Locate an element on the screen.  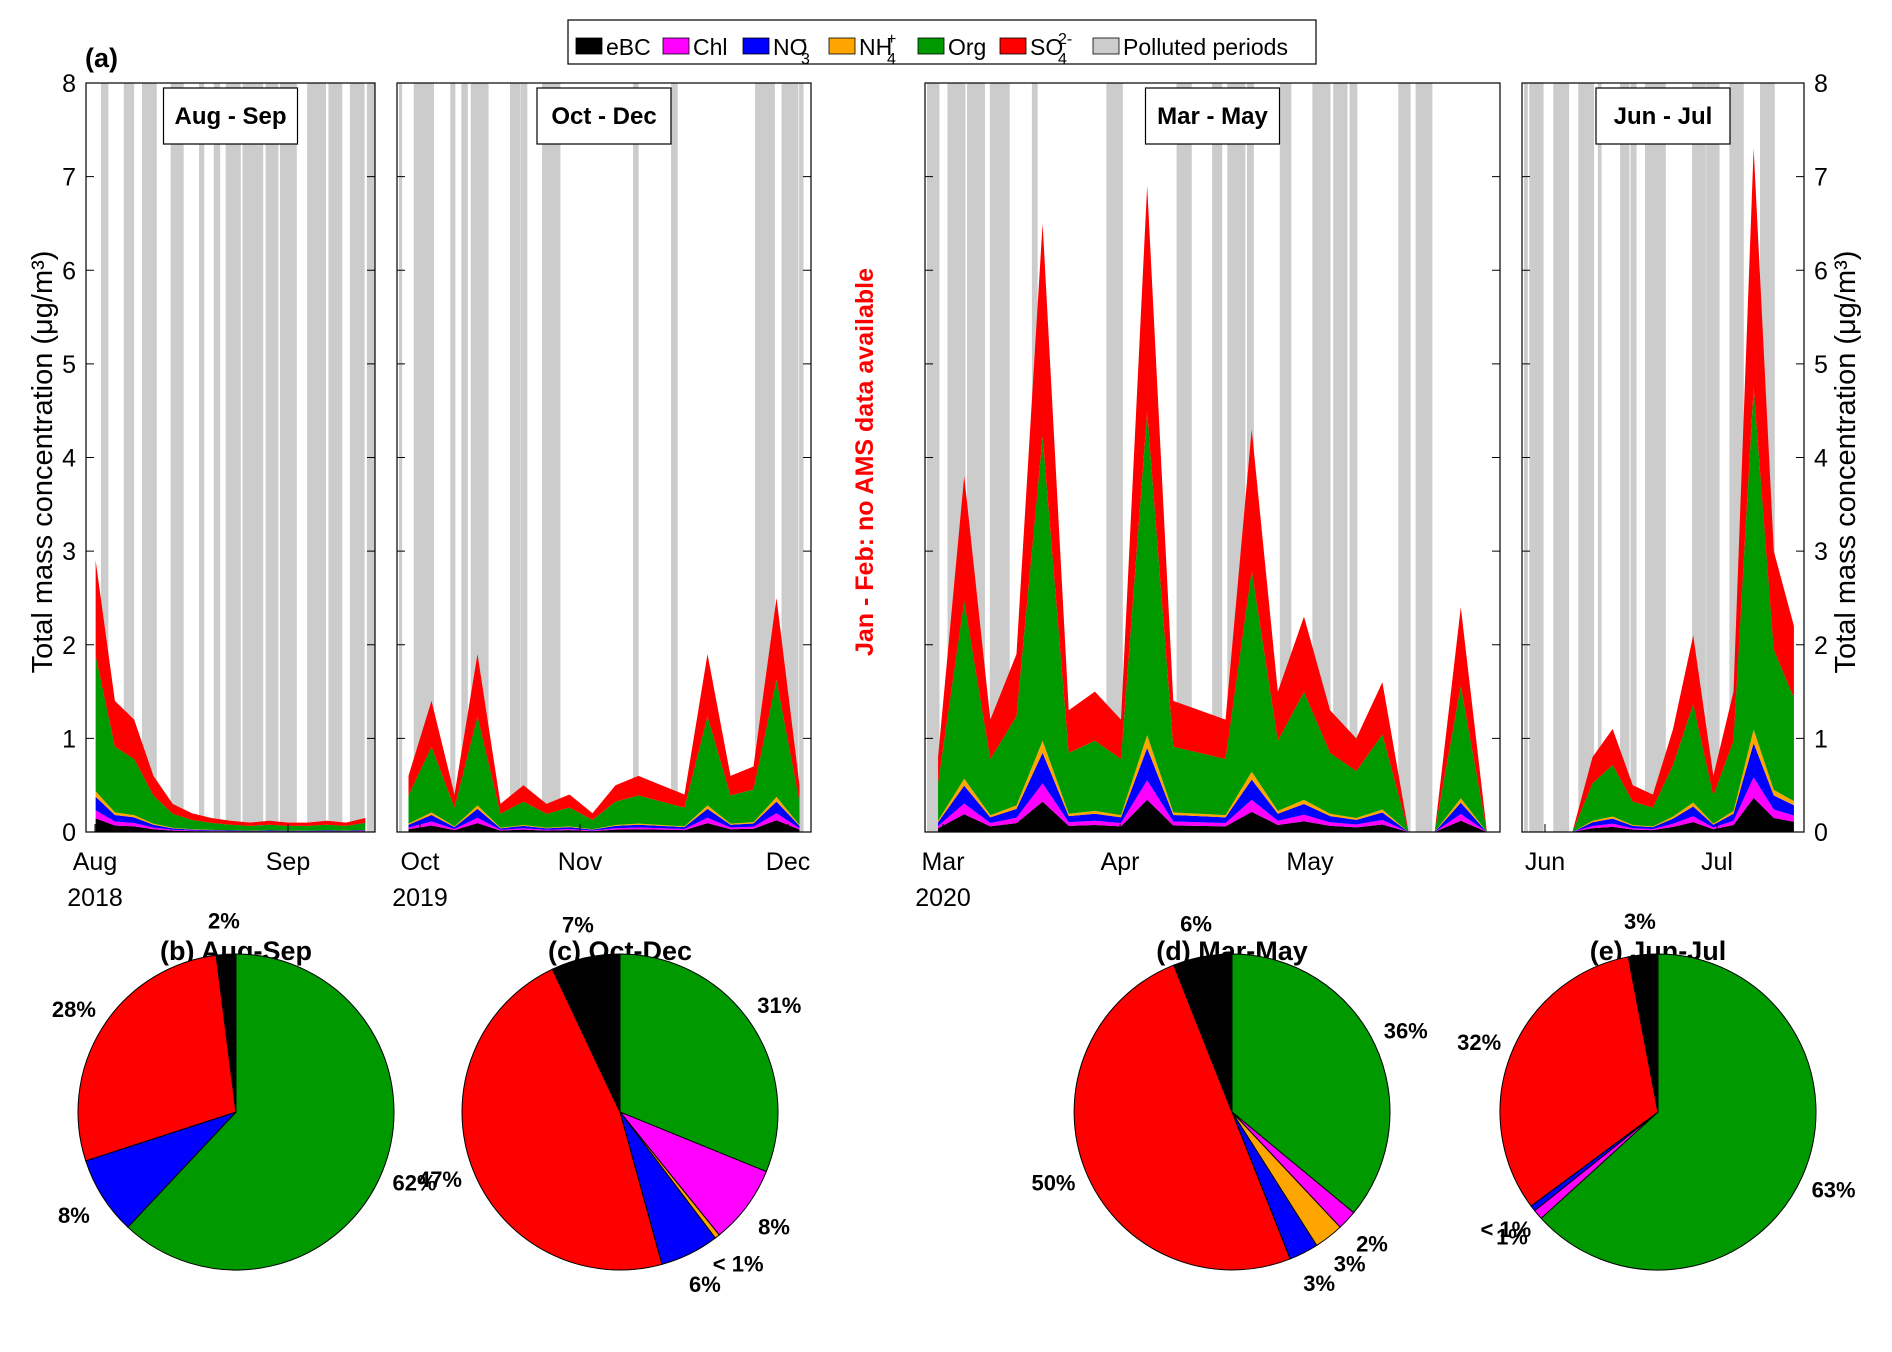
legend-sup-NH4: + is located at coordinates (891, 39).